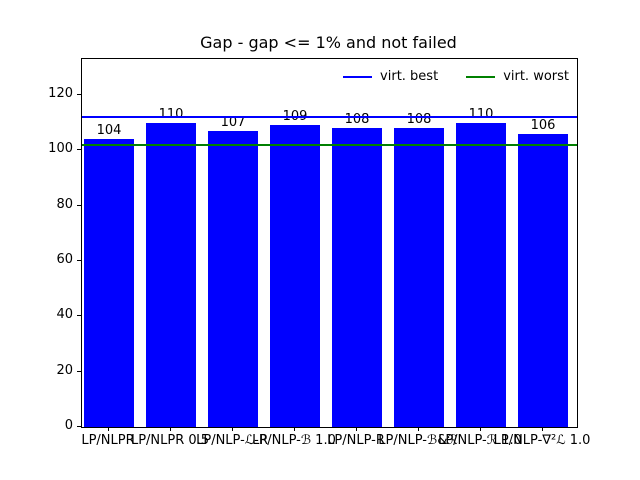 Image resolution: width=640 pixels, height=480 pixels. I want to click on y-tick-label: 80, so click(64, 204).